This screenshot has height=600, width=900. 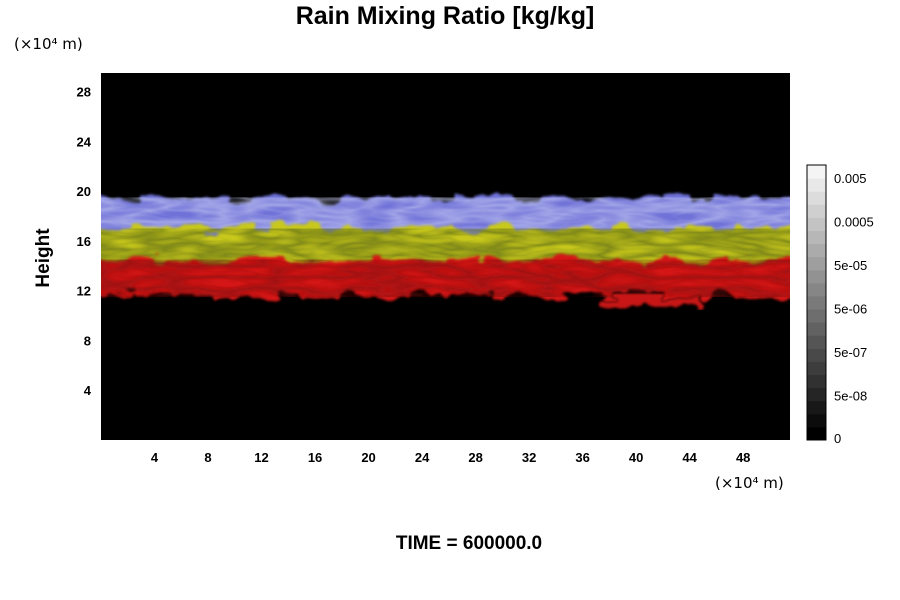 I want to click on colorbar-tick-label: 5e-05, so click(x=850, y=265).